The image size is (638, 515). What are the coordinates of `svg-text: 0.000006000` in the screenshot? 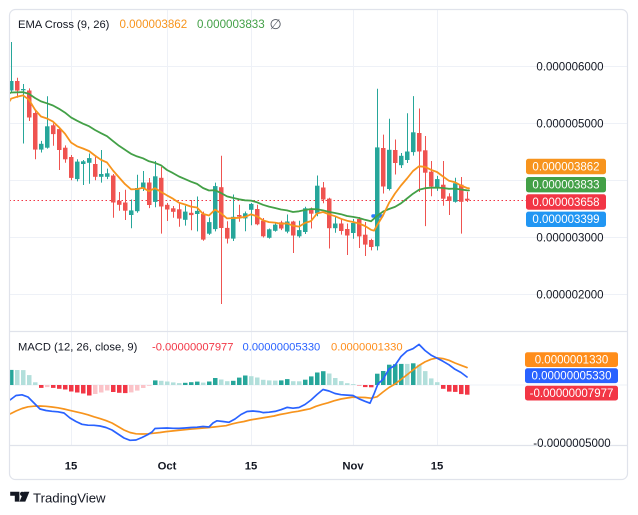 It's located at (569, 68).